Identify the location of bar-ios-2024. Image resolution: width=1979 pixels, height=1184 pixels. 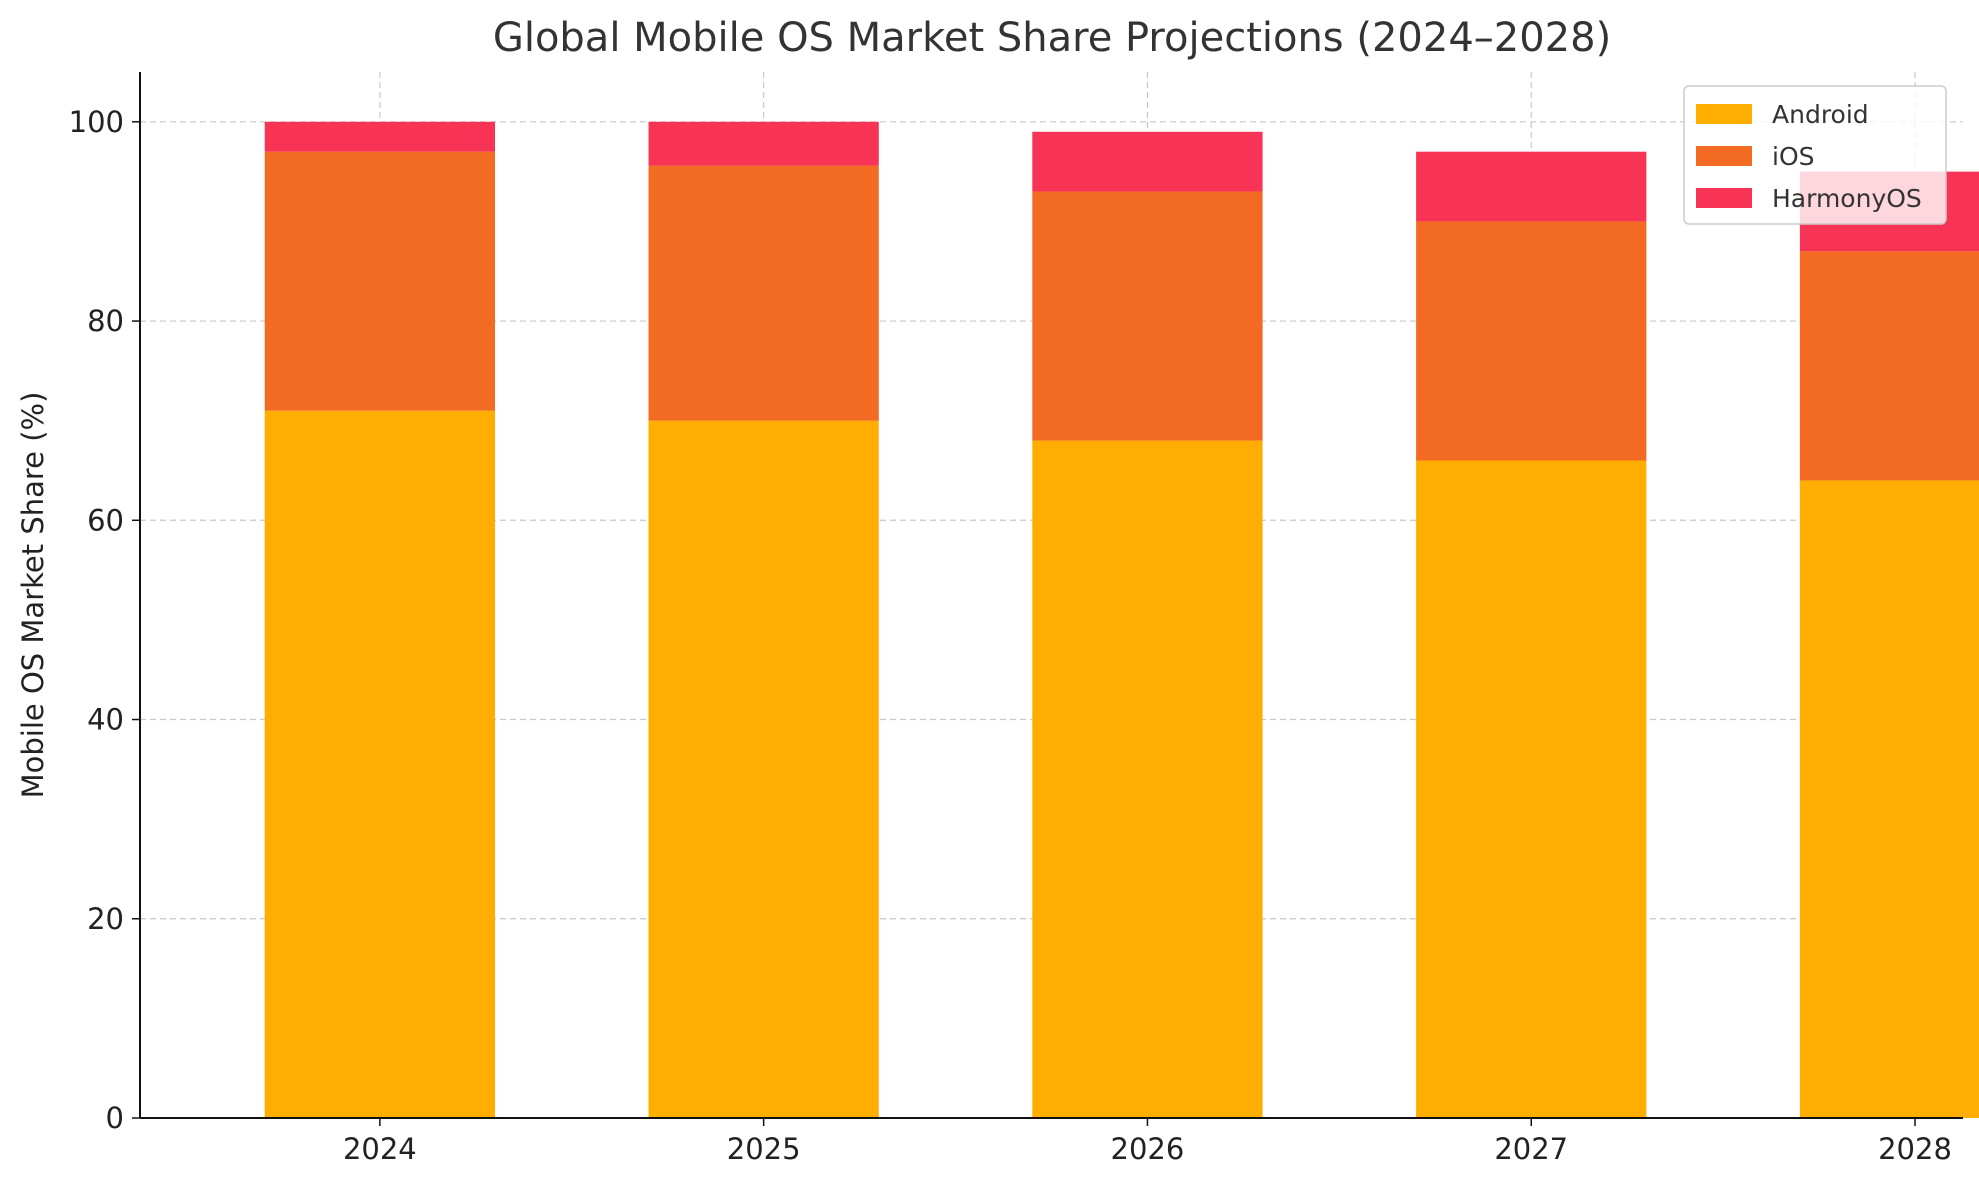
(380, 281).